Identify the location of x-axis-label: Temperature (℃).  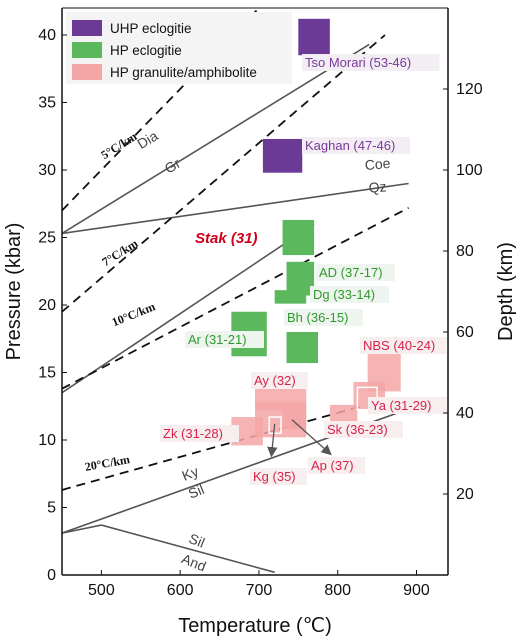
(255, 626).